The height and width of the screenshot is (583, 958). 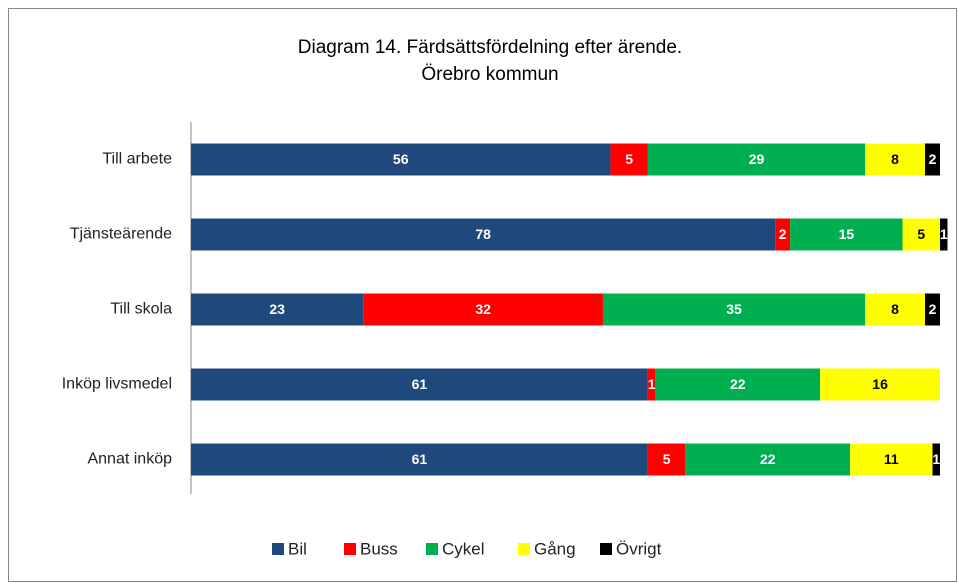 I want to click on data-label: 15, so click(x=847, y=234).